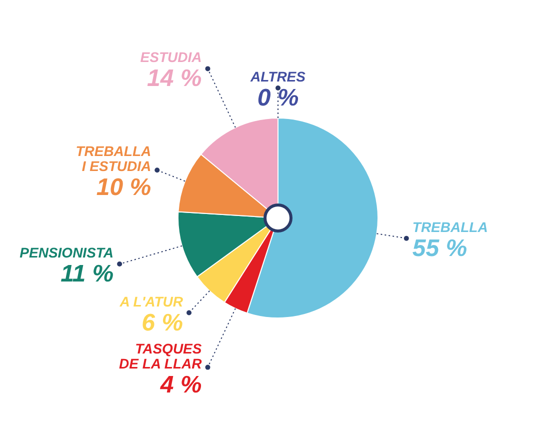 Image resolution: width=557 pixels, height=448 pixels. What do you see at coordinates (87, 274) in the screenshot?
I see `data-label: 11 %` at bounding box center [87, 274].